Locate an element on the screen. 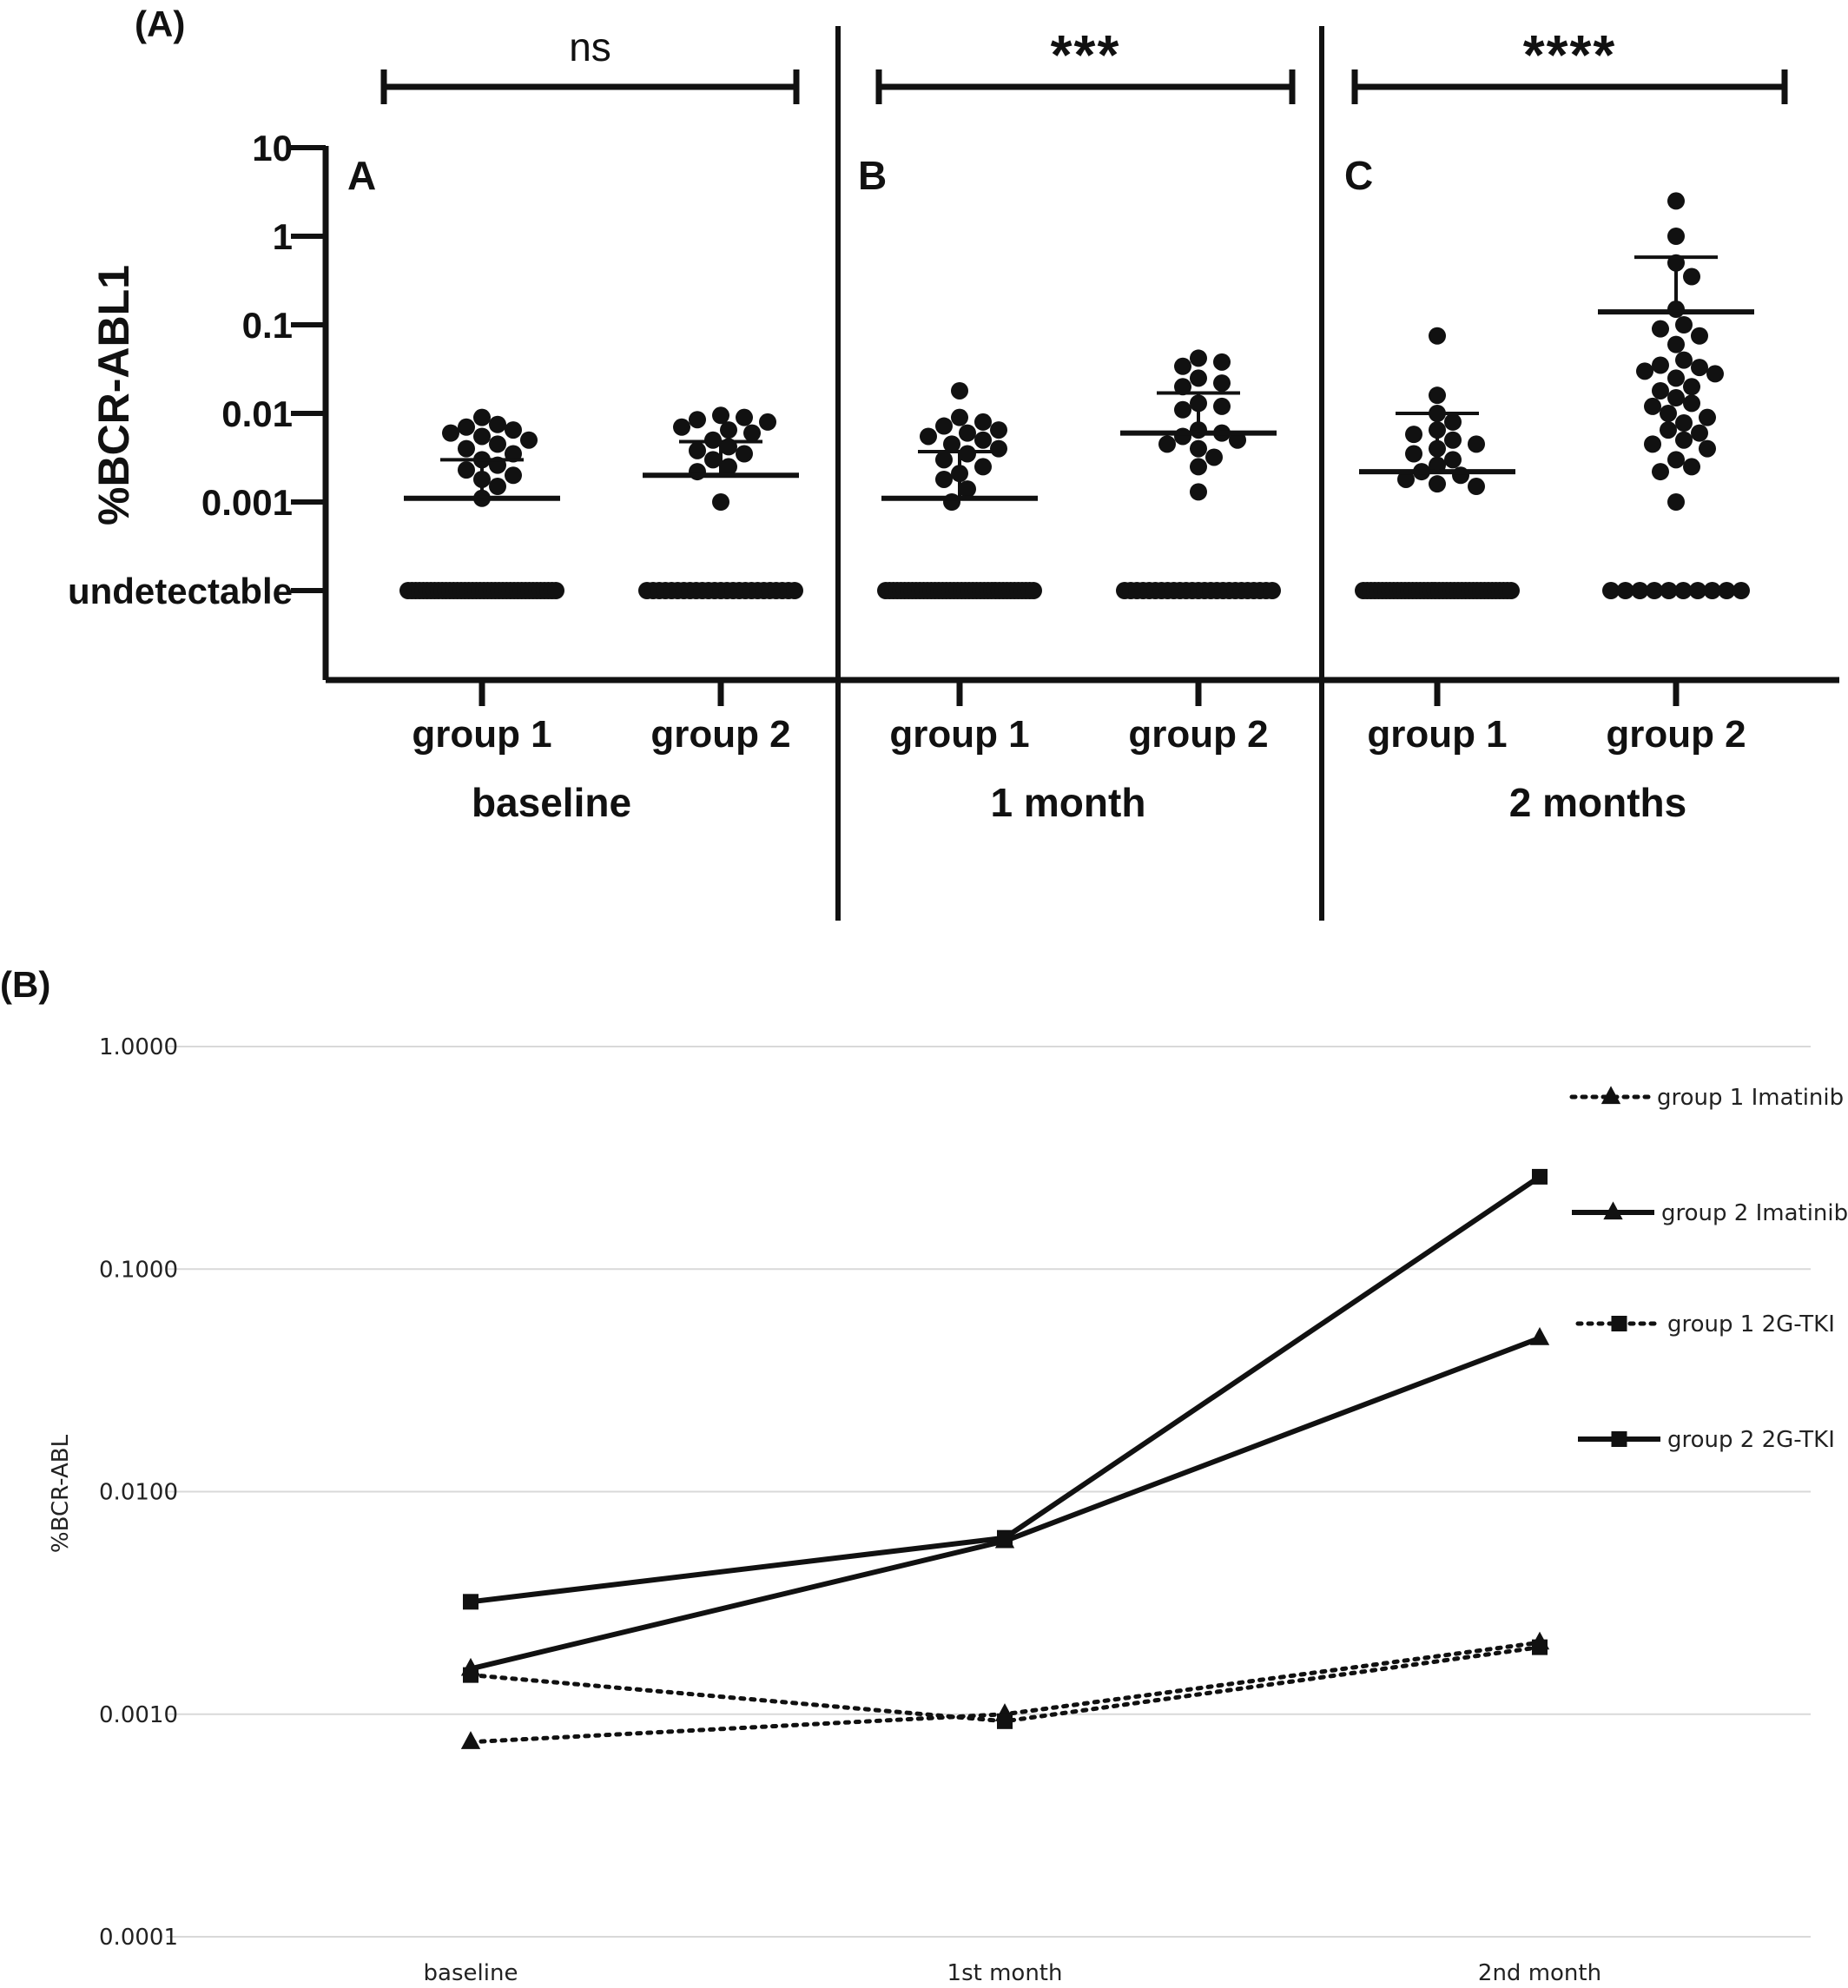 The image size is (1848, 1988). panel-b-x-tick-label: baseline is located at coordinates (471, 1973).